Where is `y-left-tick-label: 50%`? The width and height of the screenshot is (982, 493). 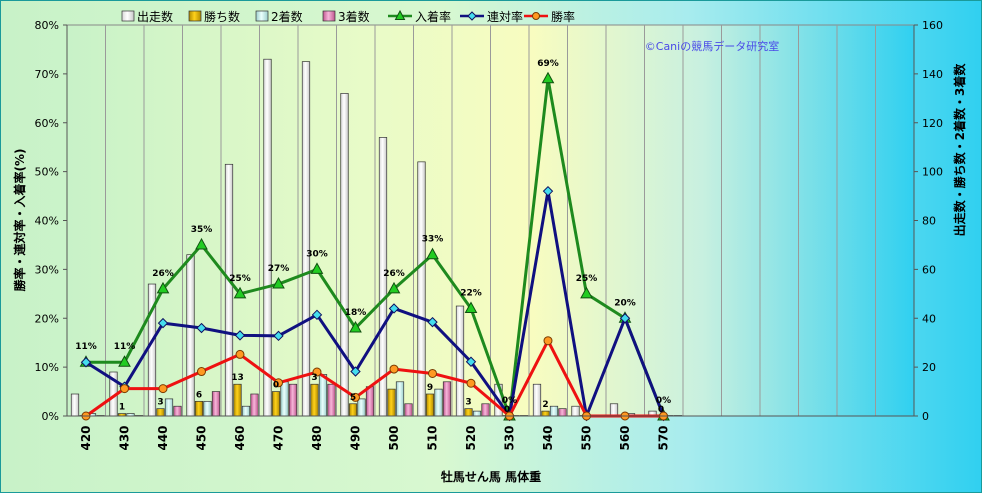
y-left-tick-label: 50% is located at coordinates (47, 172).